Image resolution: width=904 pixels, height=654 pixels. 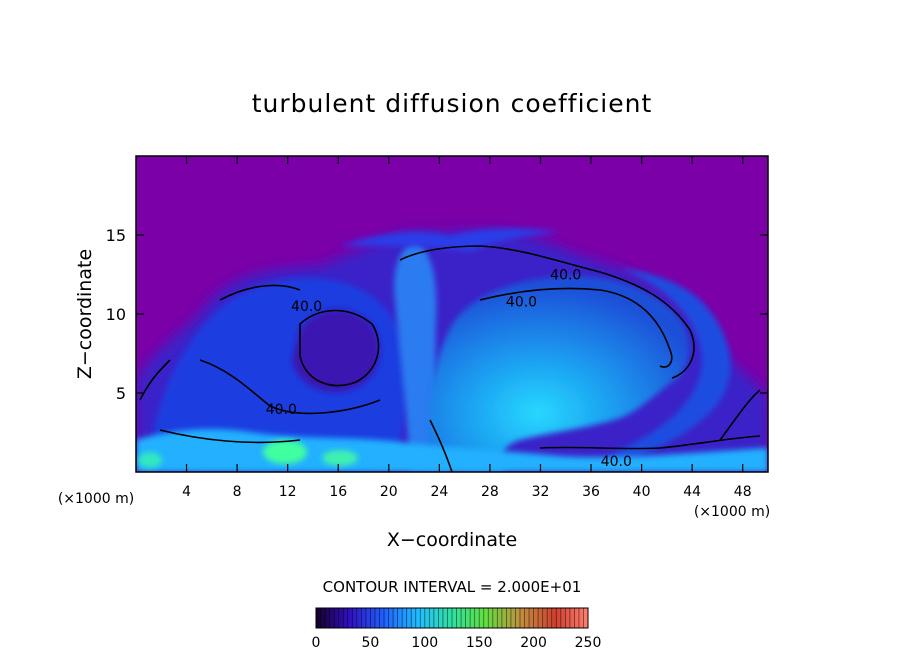 I want to click on y-tick-label: 10, so click(x=116, y=314).